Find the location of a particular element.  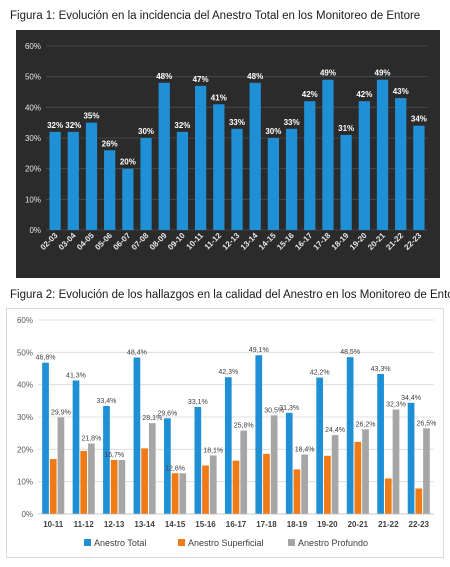

chart-2-data-label-total: 48,5% is located at coordinates (350, 352).